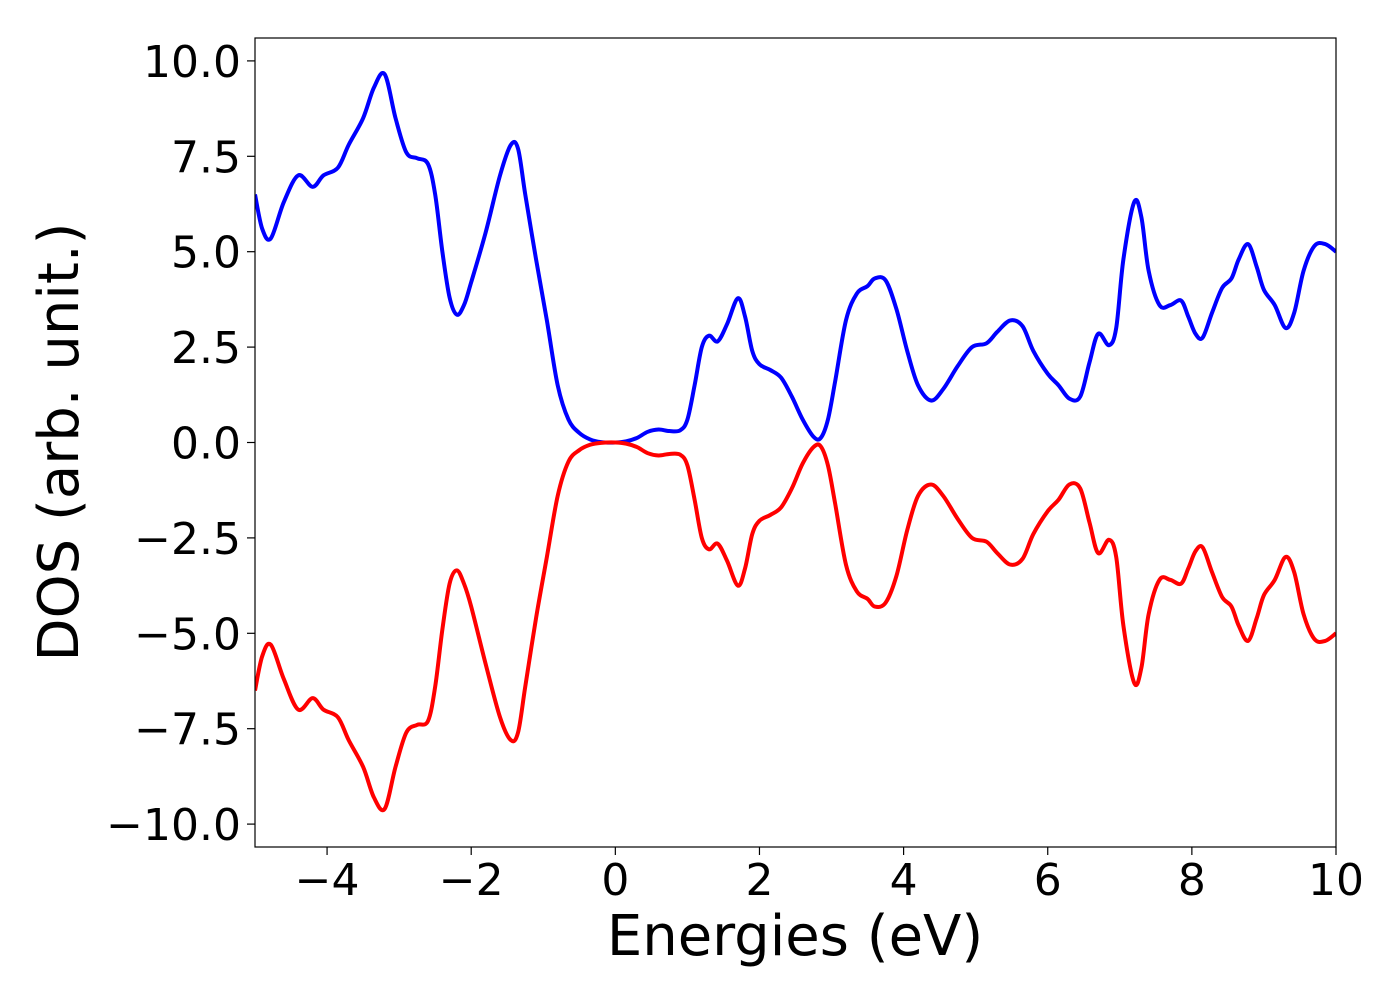 This screenshot has height=1000, width=1400. Describe the element at coordinates (904, 880) in the screenshot. I see `x-tick-label: 4` at that location.